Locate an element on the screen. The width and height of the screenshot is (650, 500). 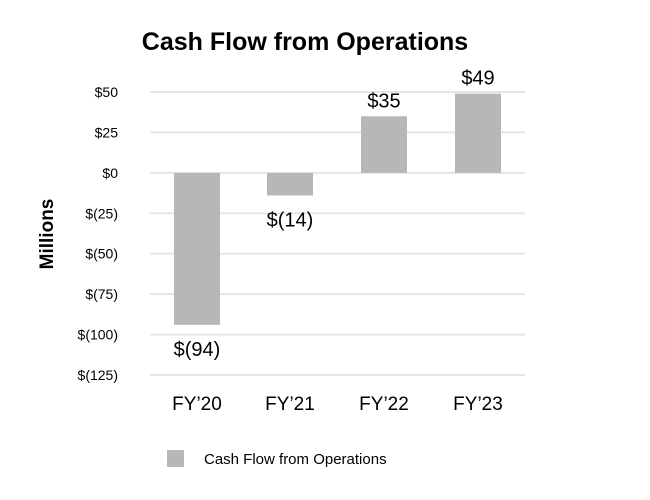
chart-title: Cash Flow from Operations is located at coordinates (305, 42).